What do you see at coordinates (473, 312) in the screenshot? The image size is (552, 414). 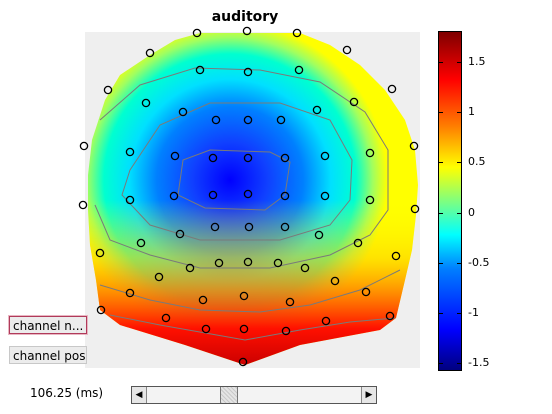 I see `colorbar-tick-label: -1` at bounding box center [473, 312].